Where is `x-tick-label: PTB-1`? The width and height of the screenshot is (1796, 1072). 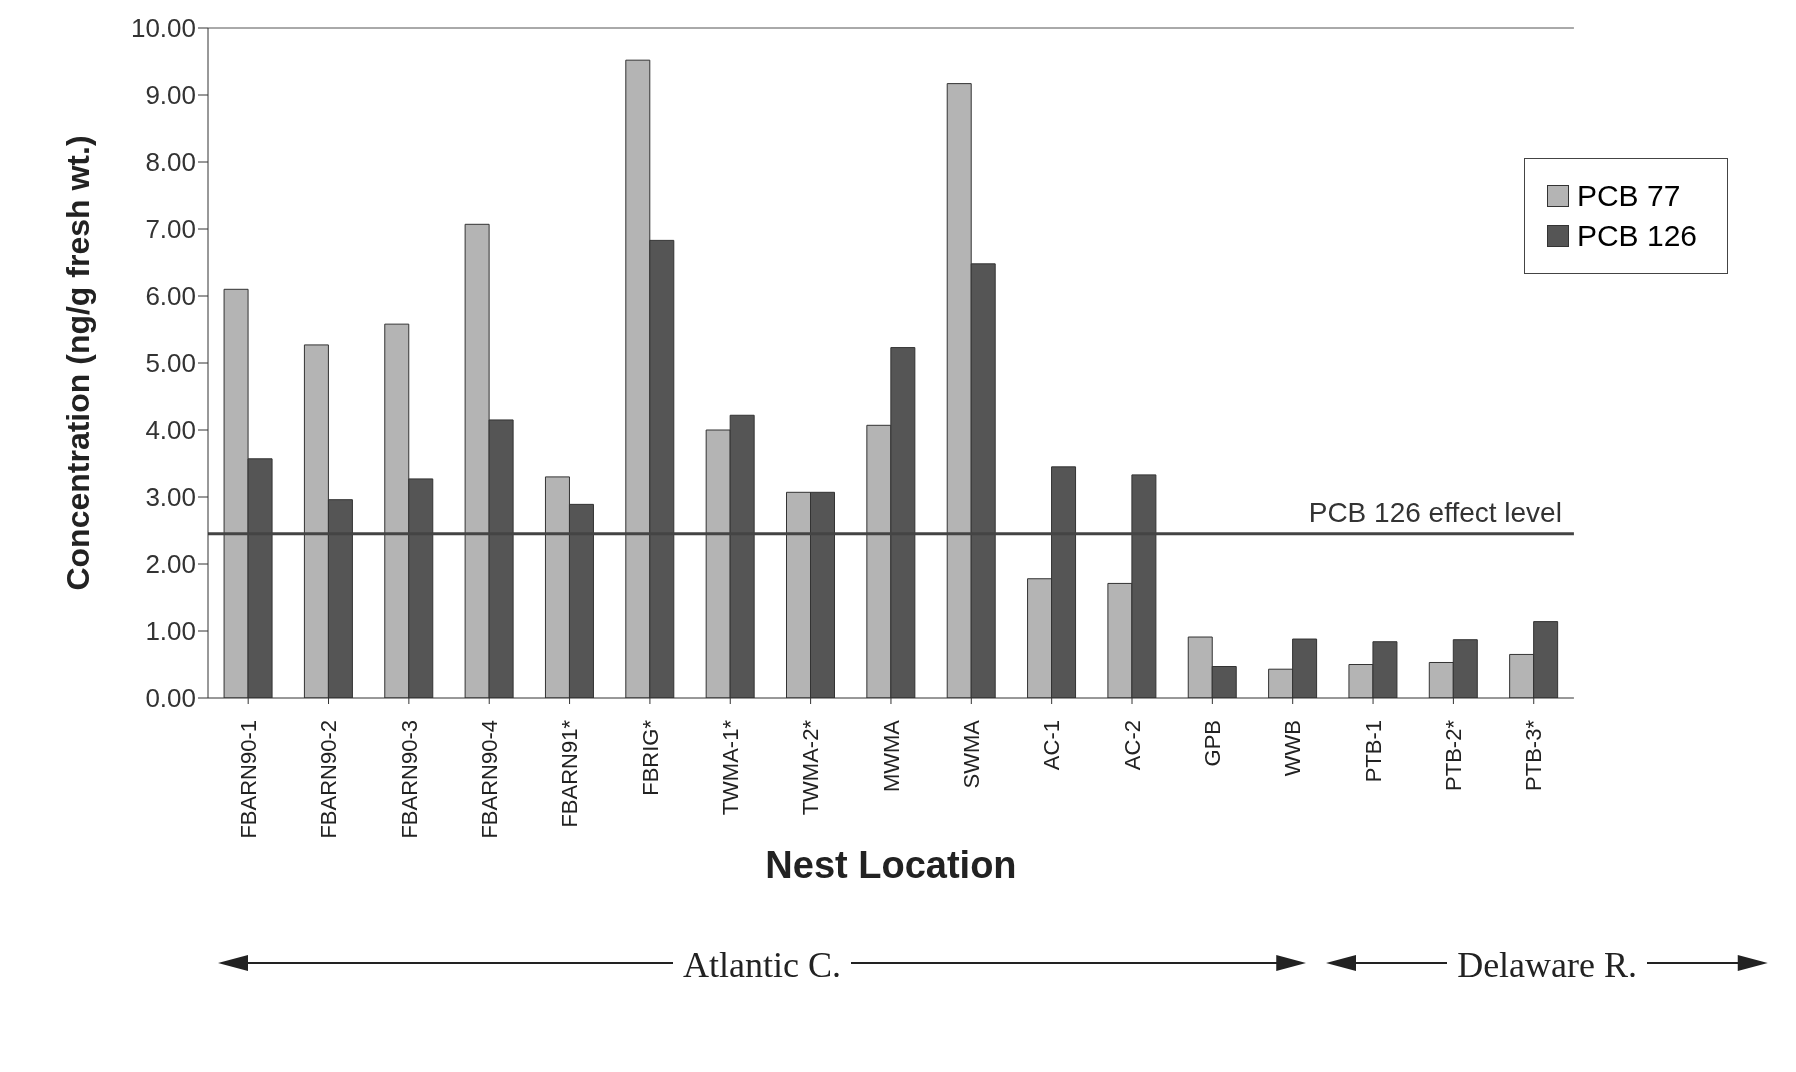
x-tick-label: PTB-1 is located at coordinates (1373, 751).